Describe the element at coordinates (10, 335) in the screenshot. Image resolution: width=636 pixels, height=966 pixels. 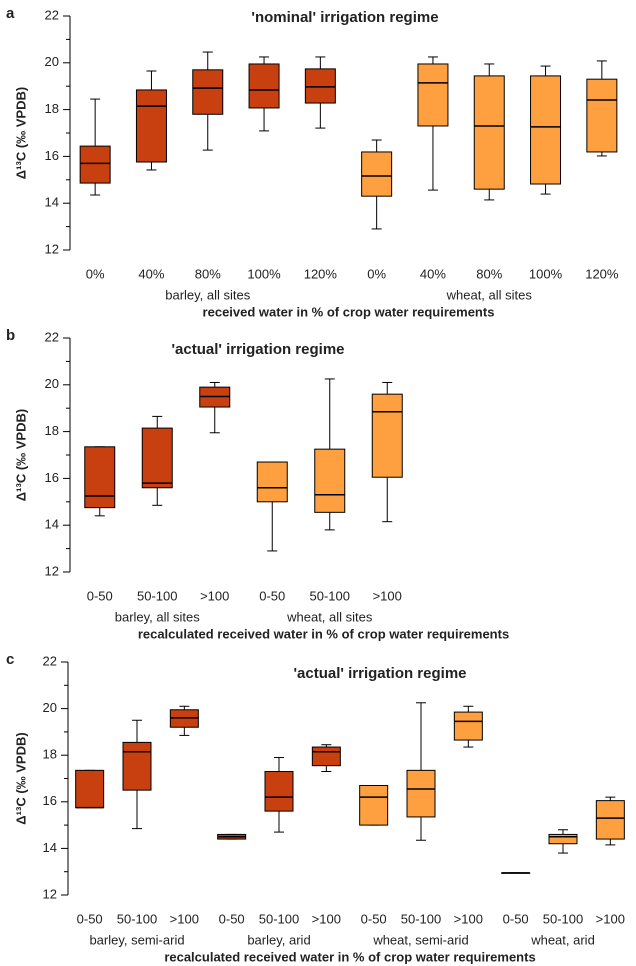
I see `panel-label: b` at that location.